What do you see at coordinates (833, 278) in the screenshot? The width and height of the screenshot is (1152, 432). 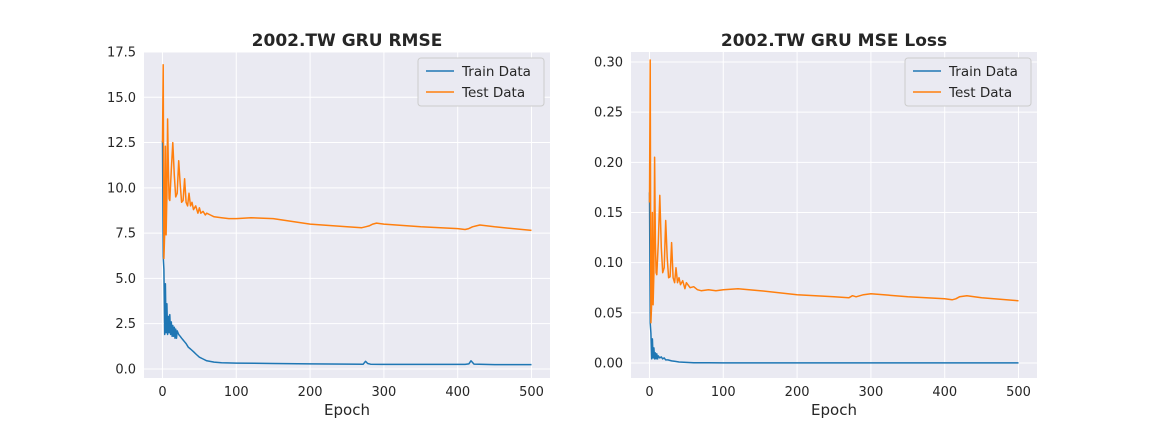 I see `train-data-line` at bounding box center [833, 278].